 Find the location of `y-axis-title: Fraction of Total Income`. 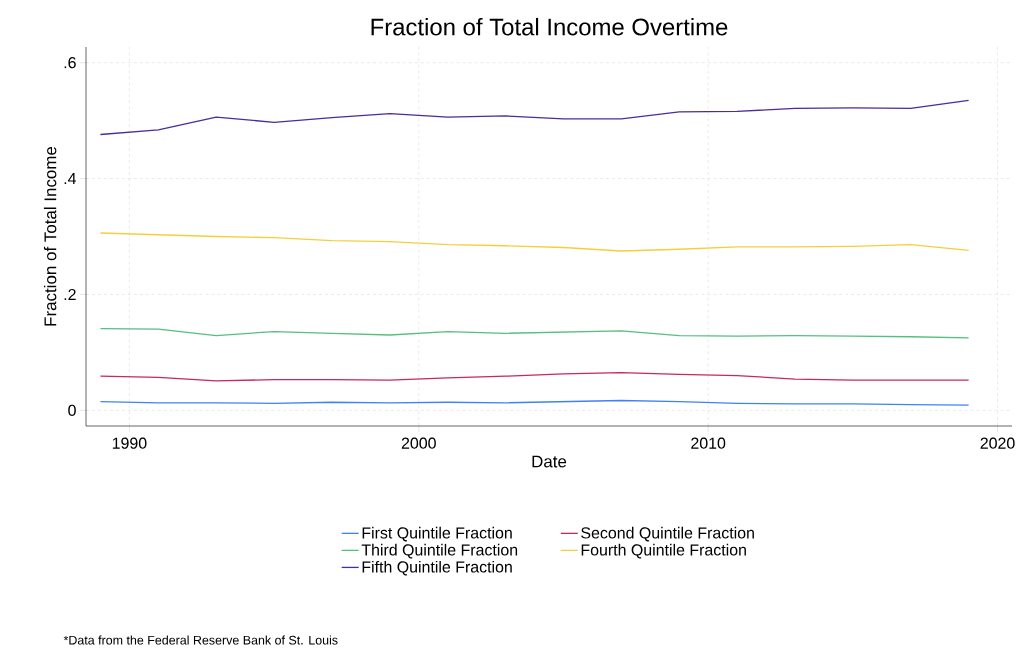

y-axis-title: Fraction of Total Income is located at coordinates (50, 236).